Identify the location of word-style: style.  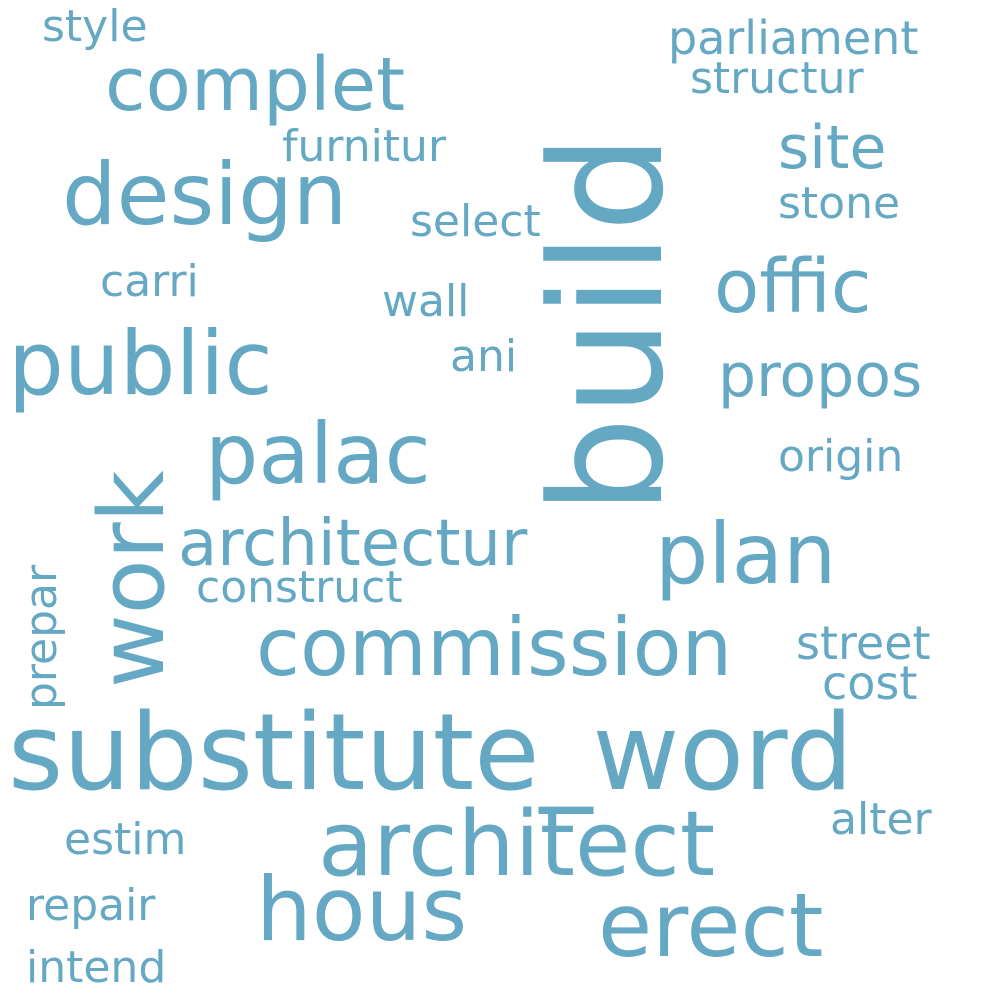
(95, 26).